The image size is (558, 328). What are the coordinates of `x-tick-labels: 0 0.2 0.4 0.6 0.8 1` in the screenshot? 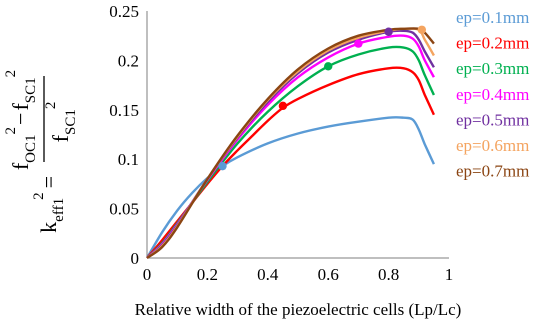 It's located at (298, 274).